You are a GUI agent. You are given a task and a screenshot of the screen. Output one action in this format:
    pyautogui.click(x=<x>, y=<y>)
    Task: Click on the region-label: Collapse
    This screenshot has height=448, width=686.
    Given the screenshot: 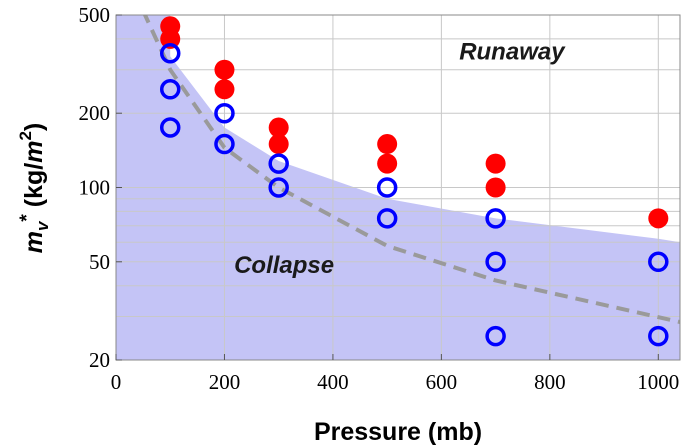 What is the action you would take?
    pyautogui.click(x=284, y=265)
    